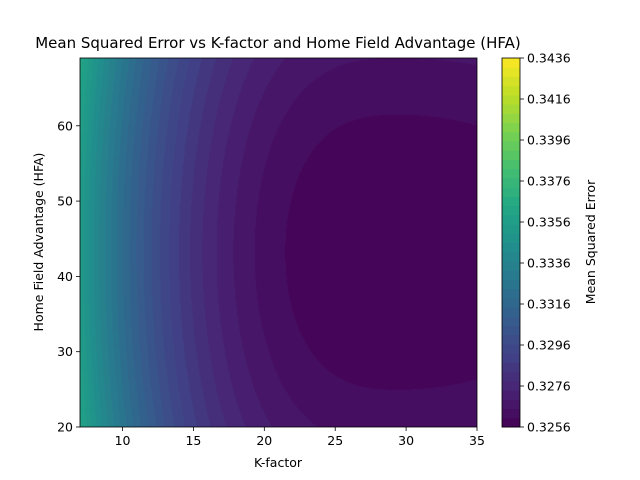 This screenshot has height=480, width=640. What do you see at coordinates (590, 241) in the screenshot?
I see `colorbar-label: Mean Squared Error` at bounding box center [590, 241].